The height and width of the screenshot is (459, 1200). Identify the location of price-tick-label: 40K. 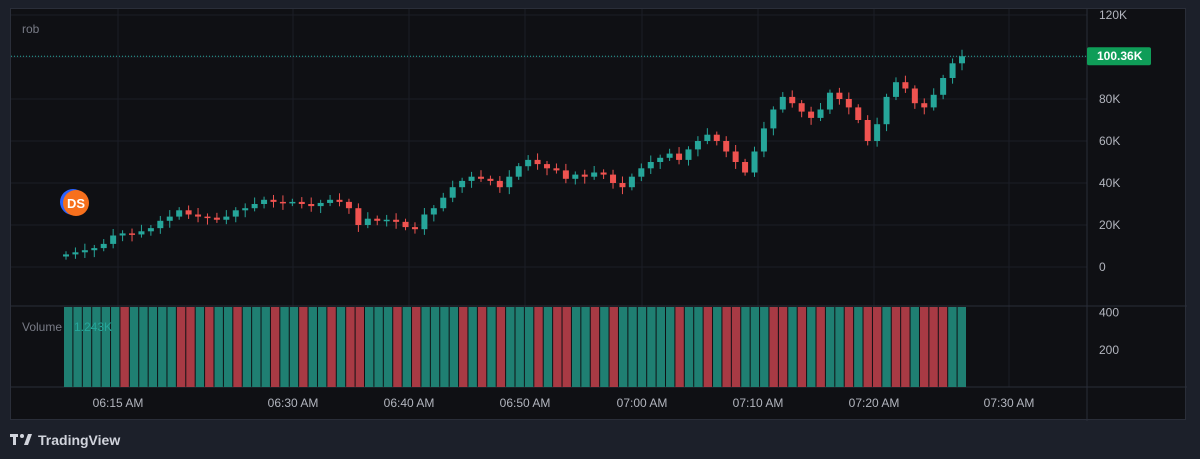
(1109, 183).